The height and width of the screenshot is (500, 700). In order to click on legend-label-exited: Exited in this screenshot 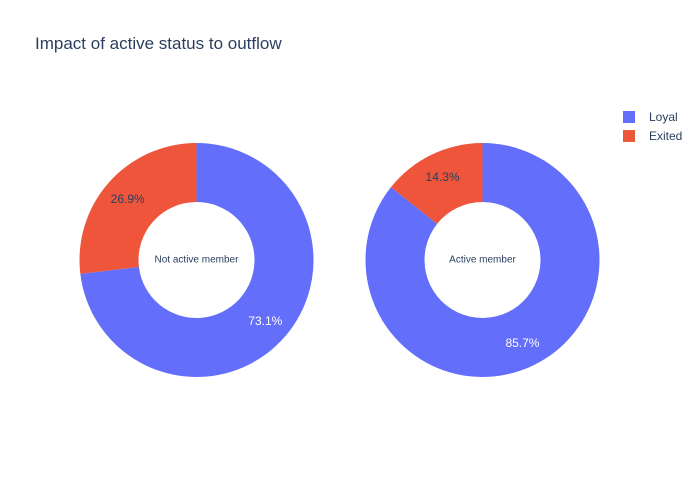, I will do `click(666, 135)`.